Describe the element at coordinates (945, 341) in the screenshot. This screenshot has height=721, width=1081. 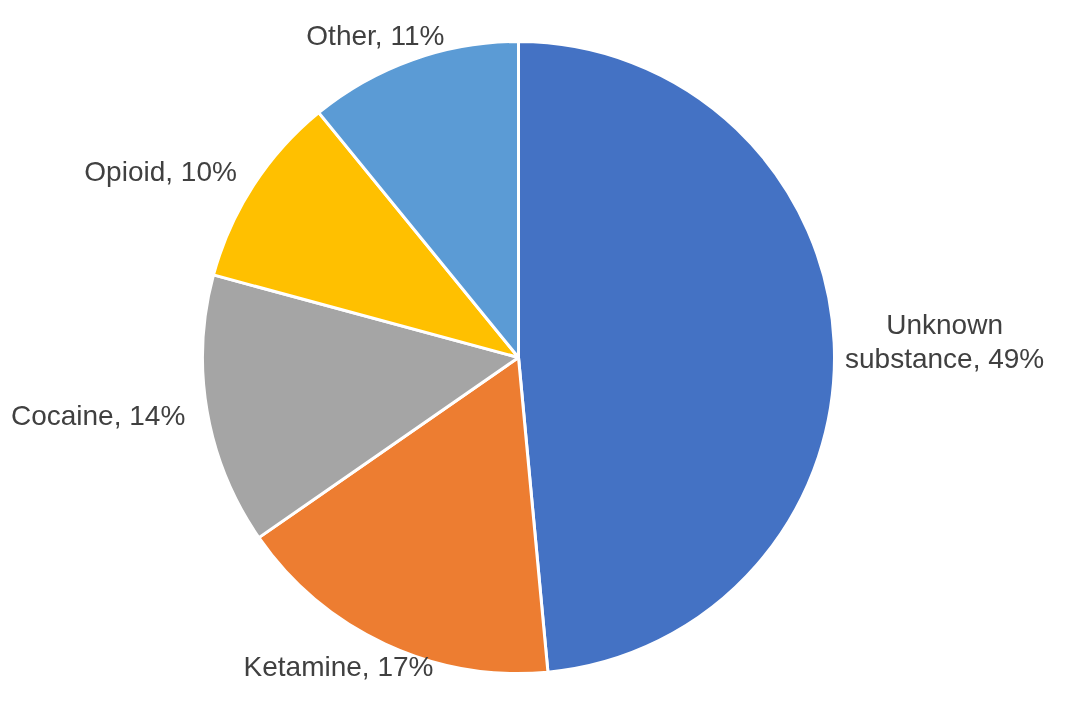
I see `slice-label: Unknown substance, 49%` at that location.